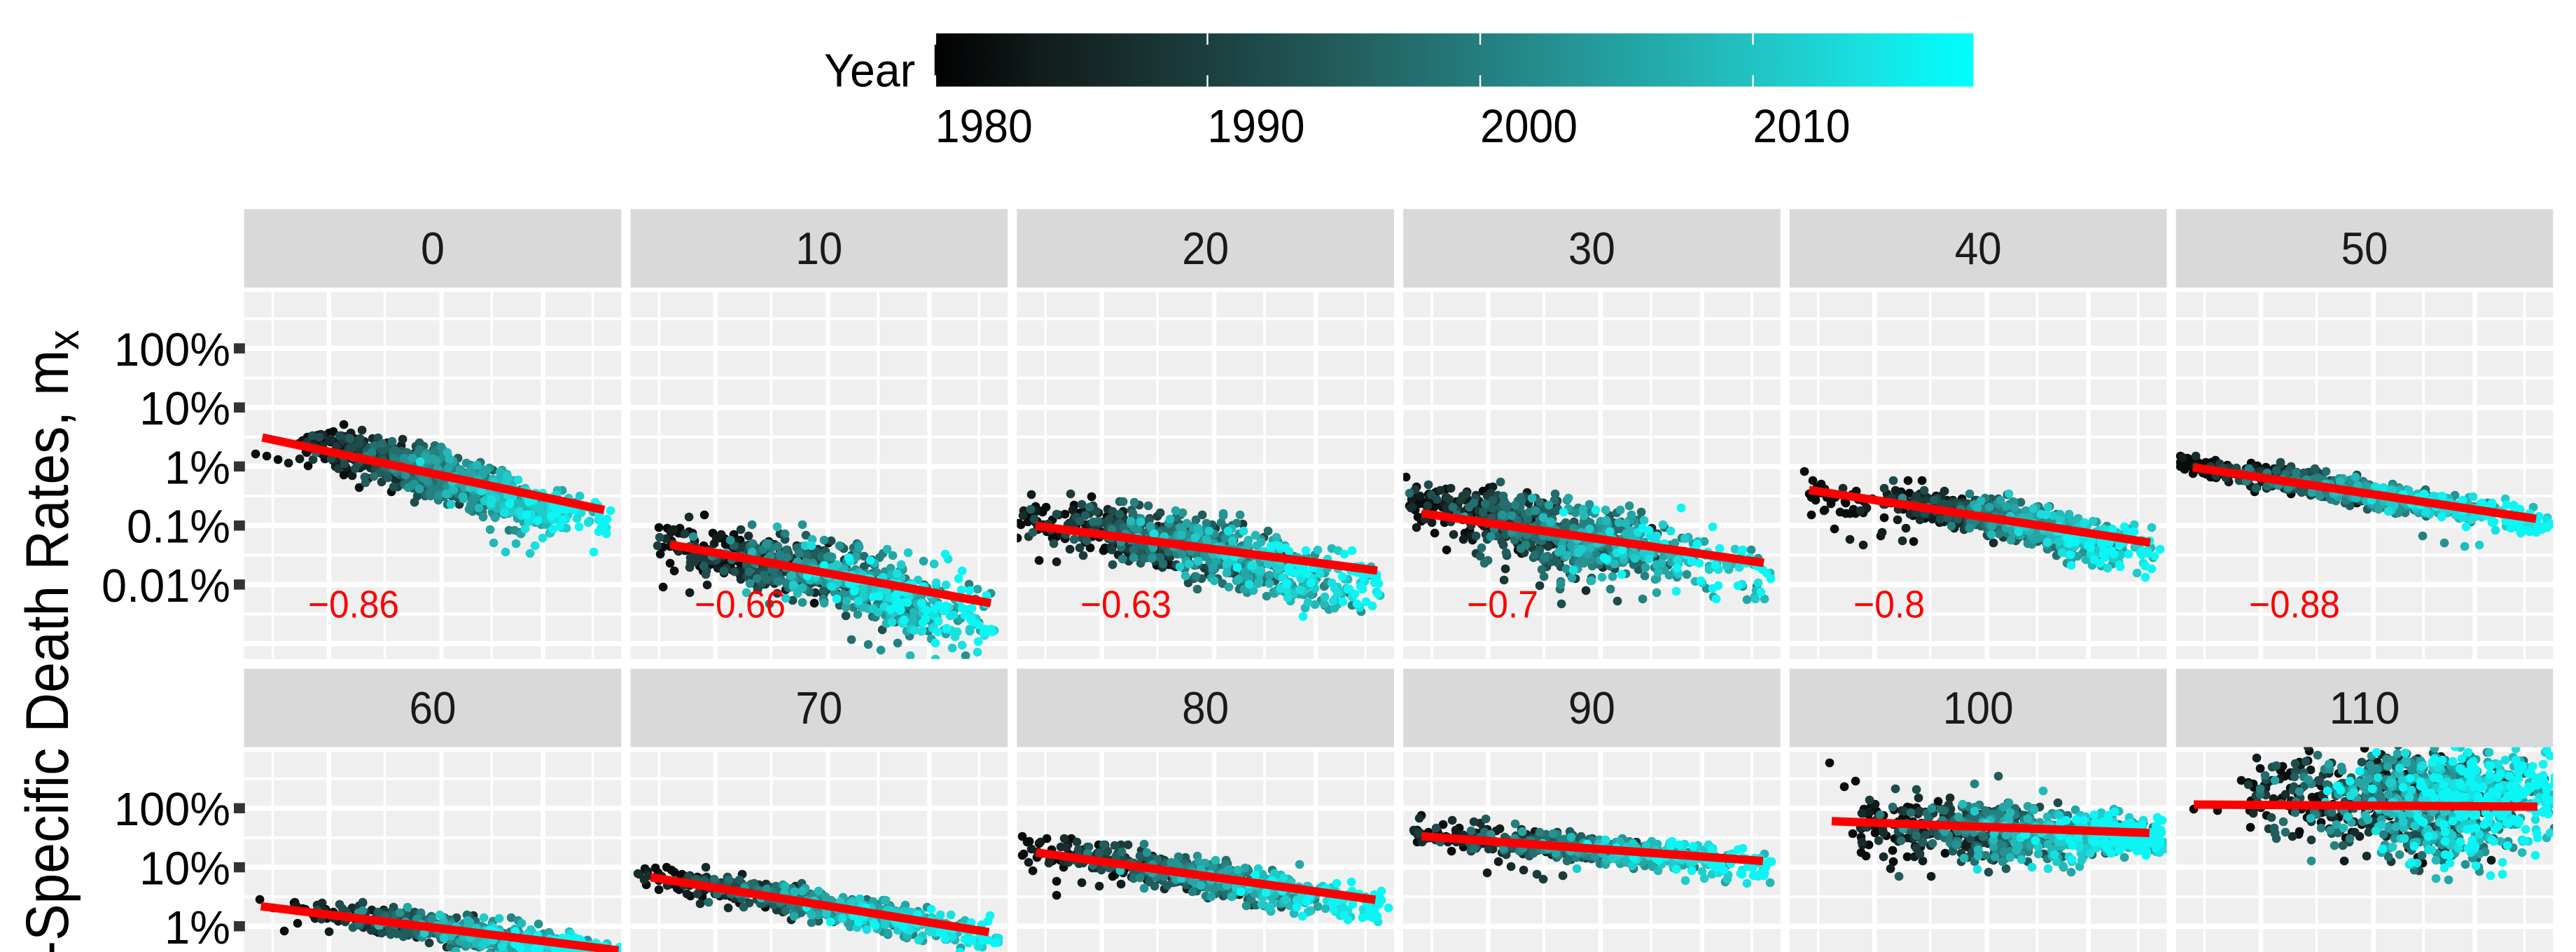 This screenshot has width=2576, height=952. Describe the element at coordinates (433, 707) in the screenshot. I see `svg-text: 60` at that location.